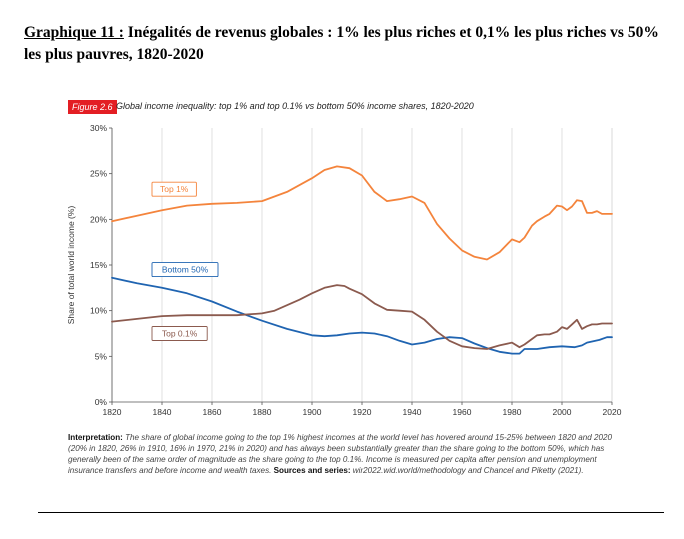 The width and height of the screenshot is (684, 539). What do you see at coordinates (262, 412) in the screenshot?
I see `x-tick-label: 1880` at bounding box center [262, 412].